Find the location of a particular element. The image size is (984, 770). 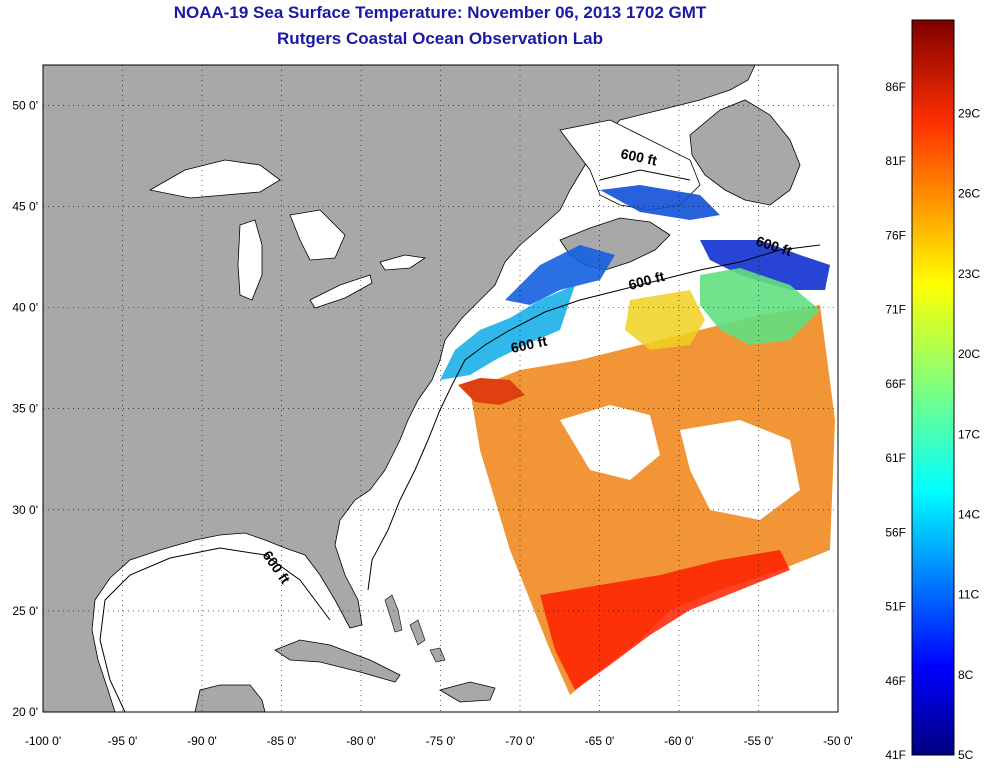

lat-tick-label: 50 0' is located at coordinates (25, 105).